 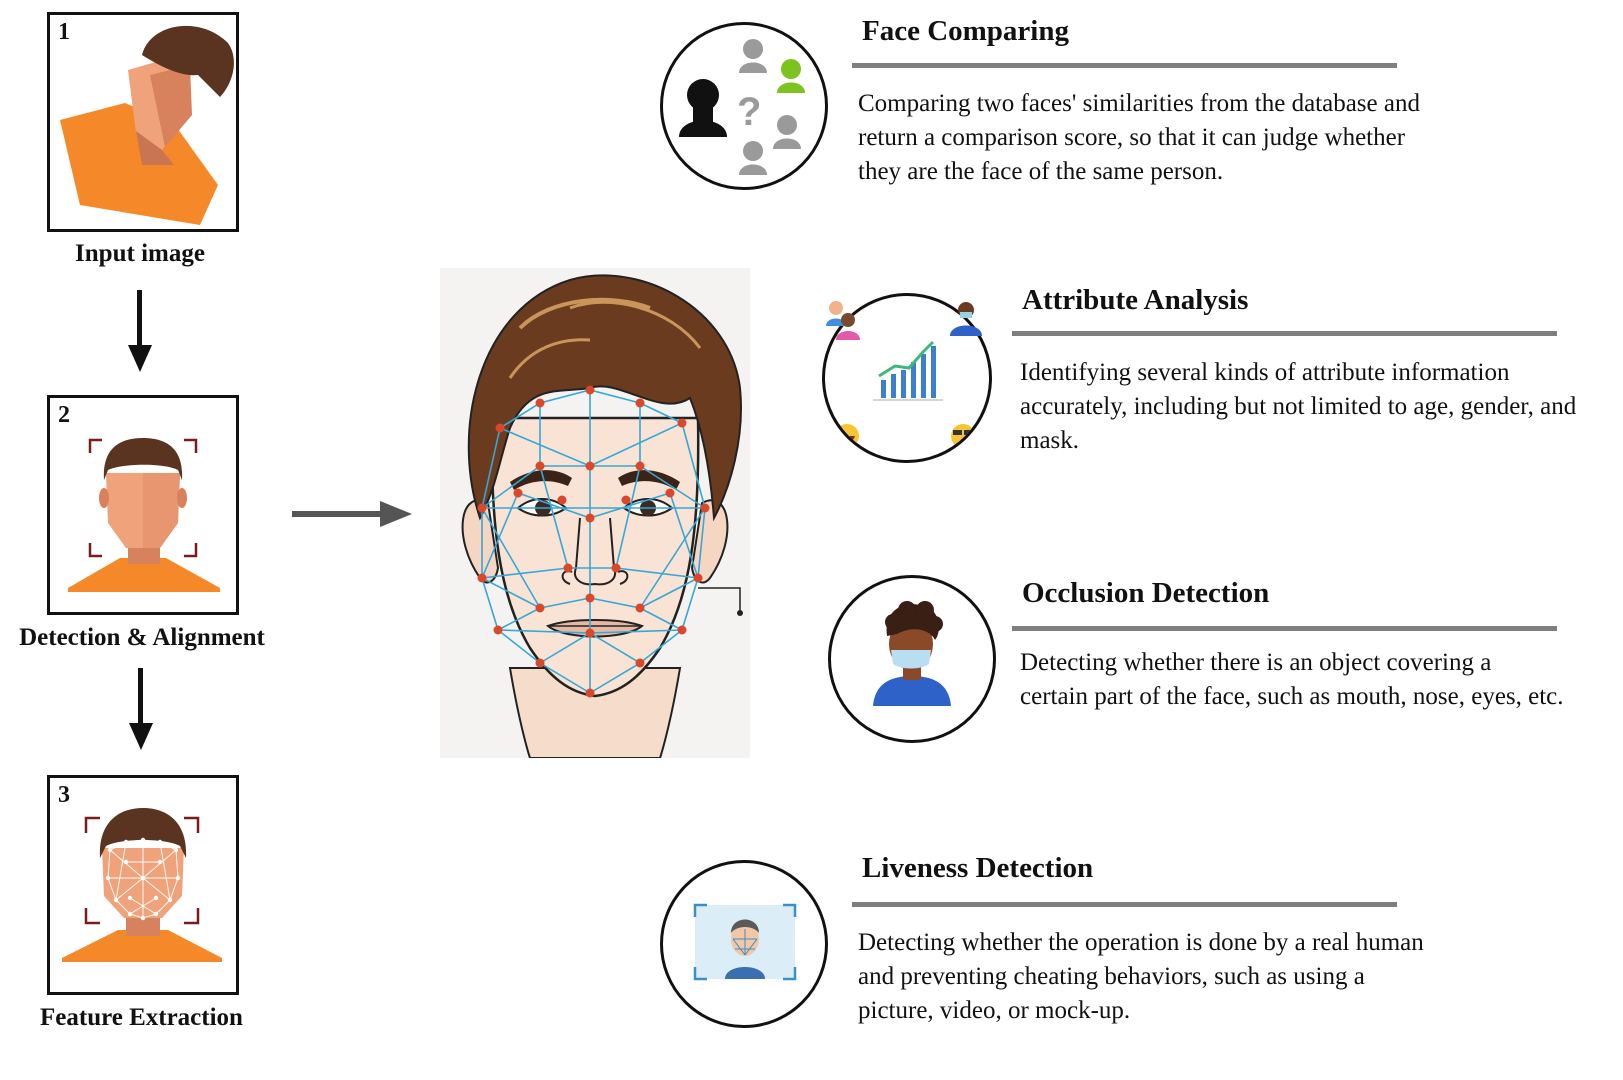 I want to click on liveness-detection-rule, so click(x=1124, y=904).